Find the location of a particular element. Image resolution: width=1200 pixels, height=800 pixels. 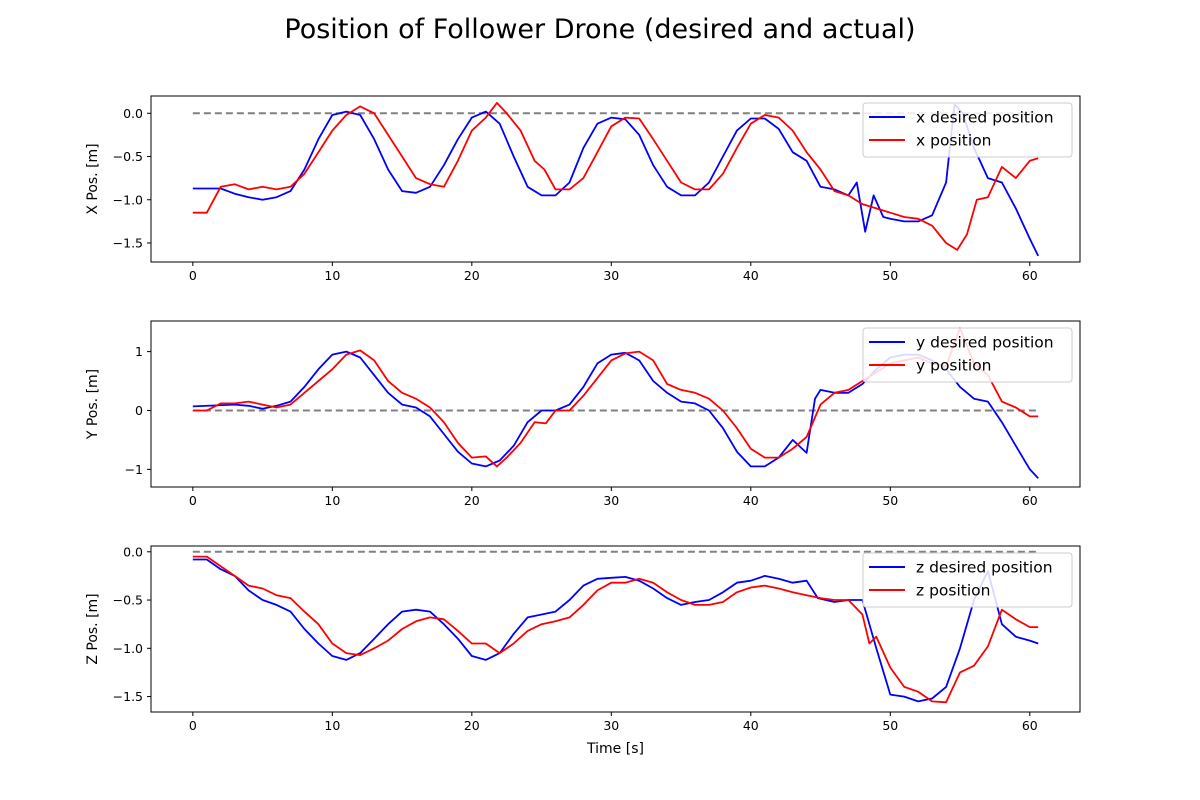

y-plot-y-tick-label: −1 is located at coordinates (134, 469).